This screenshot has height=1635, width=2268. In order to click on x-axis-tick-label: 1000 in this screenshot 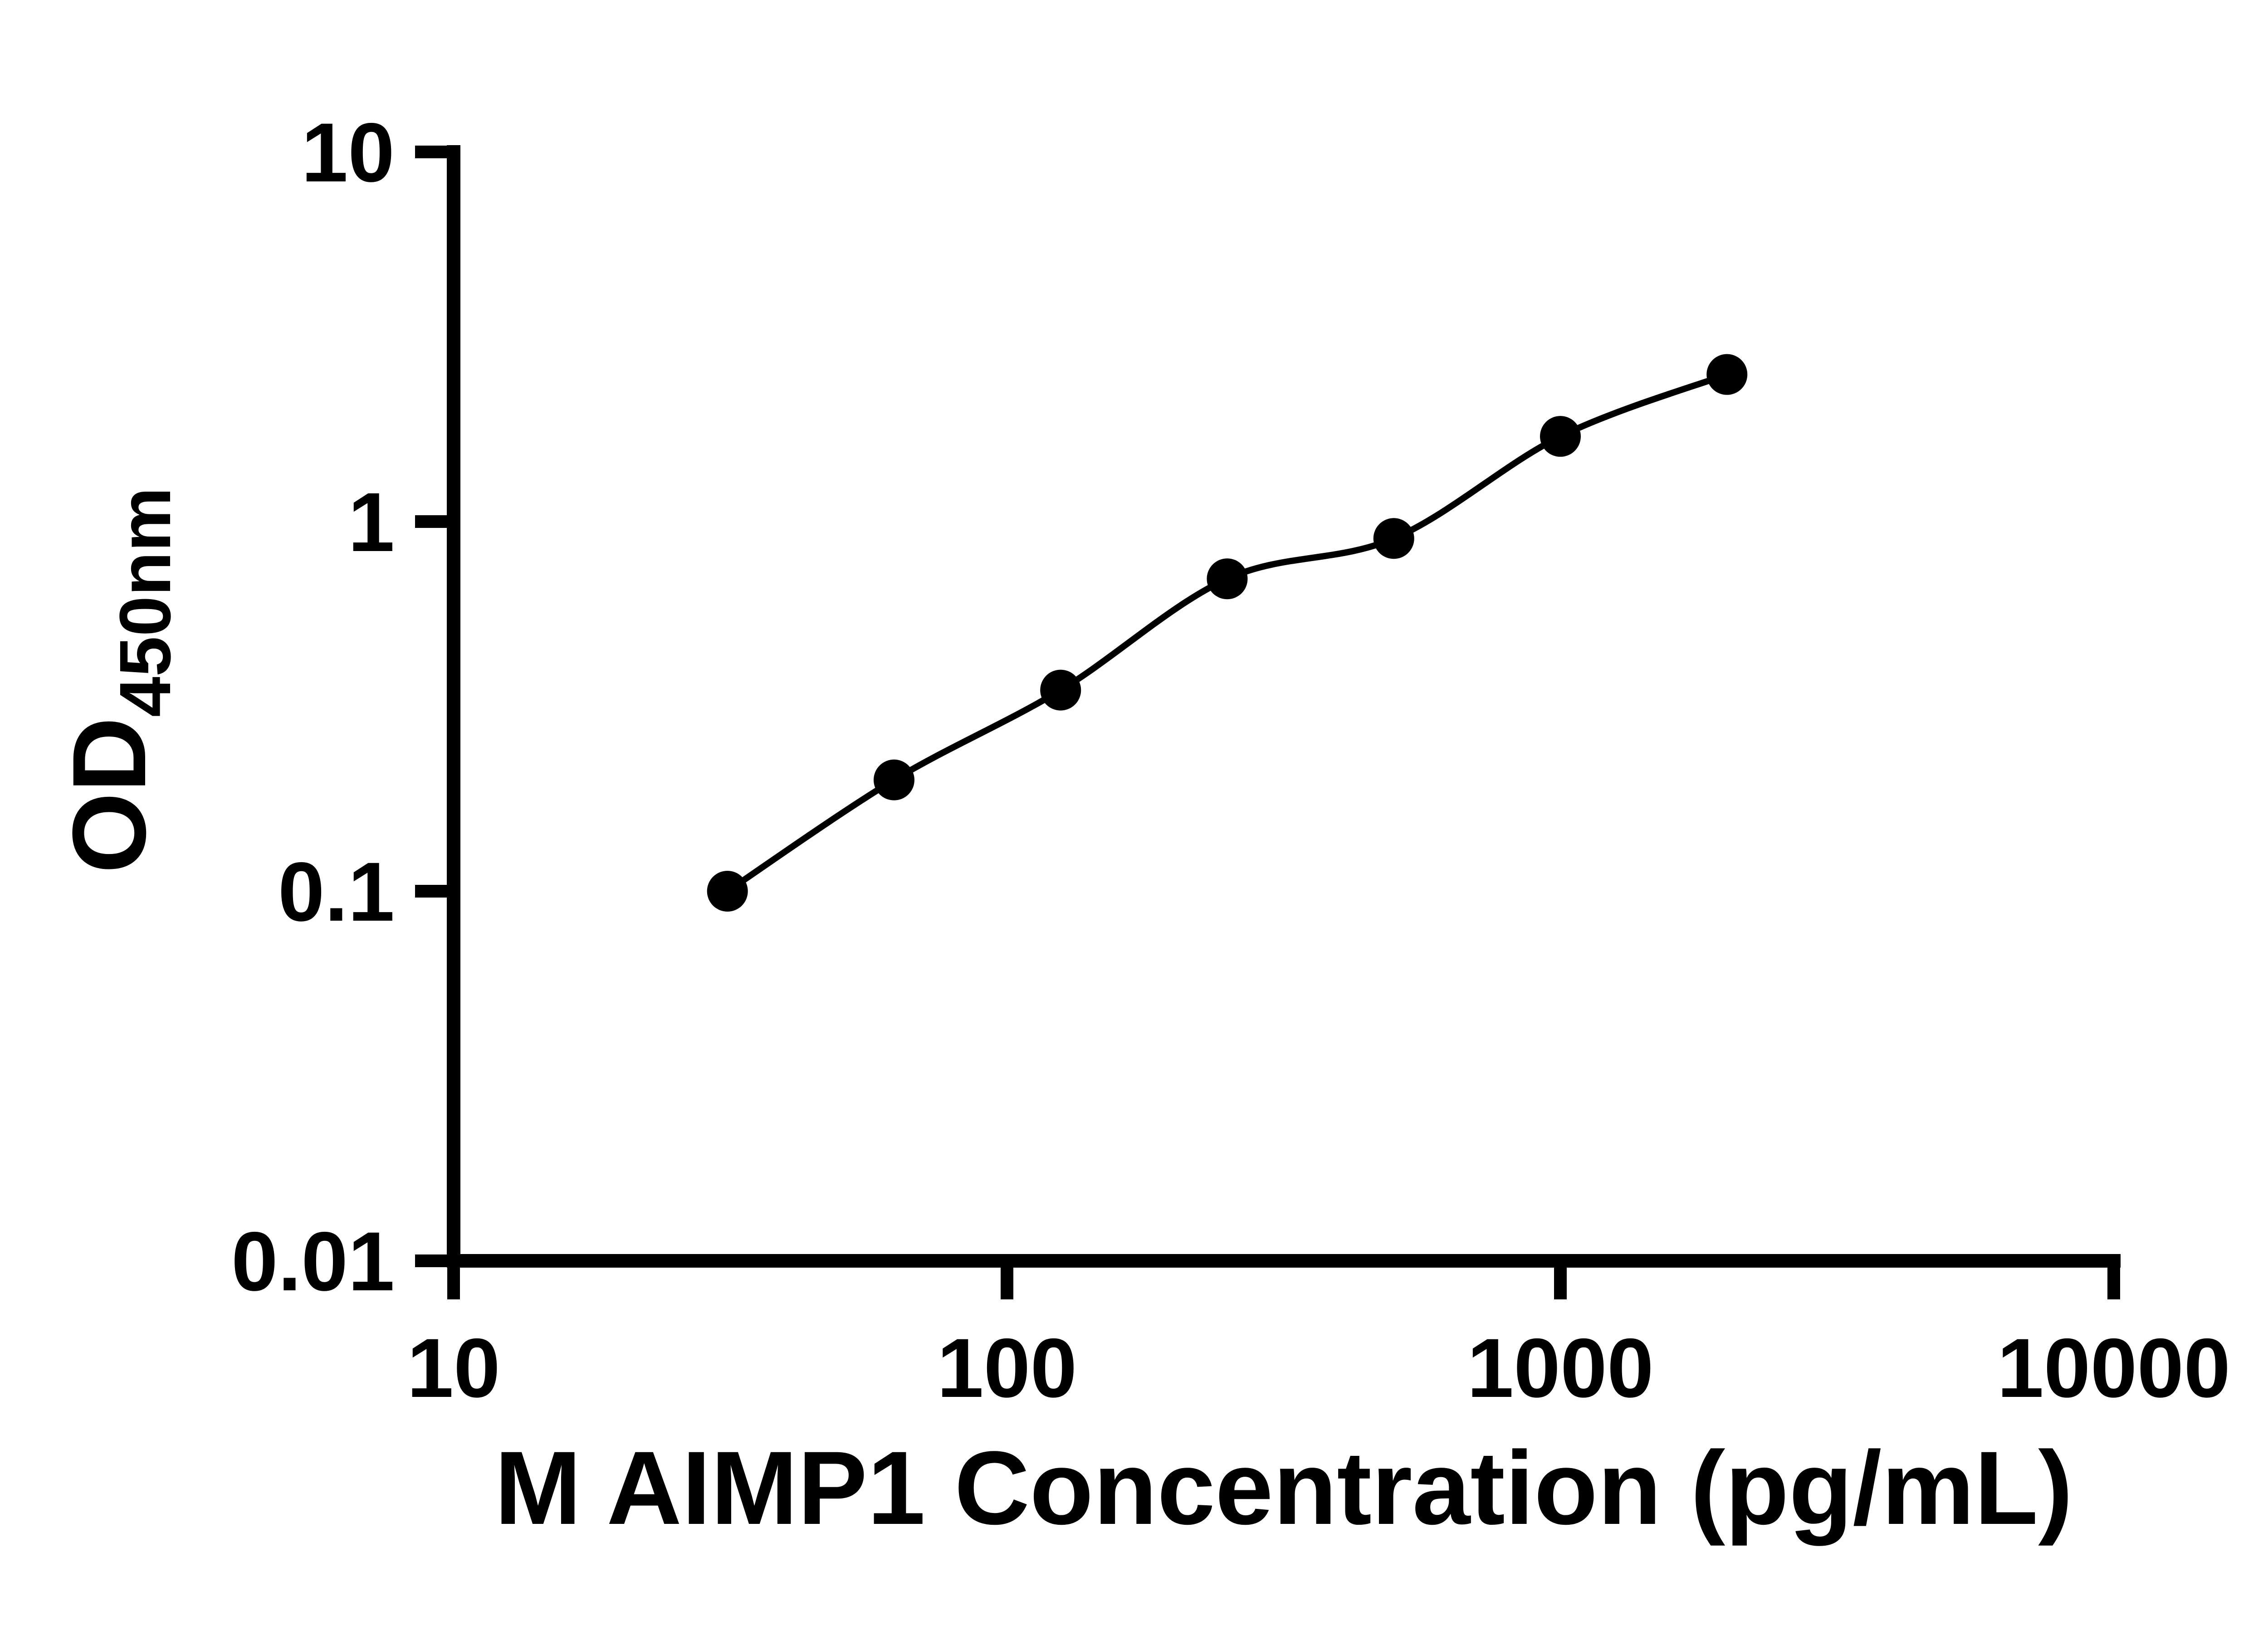, I will do `click(1560, 1369)`.